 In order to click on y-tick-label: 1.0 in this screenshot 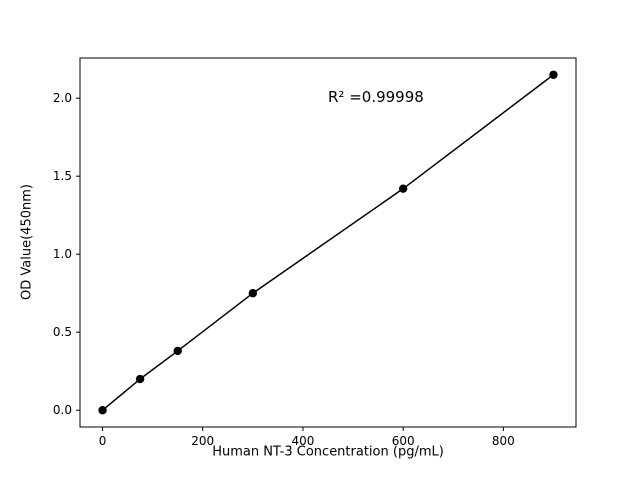, I will do `click(62, 254)`.